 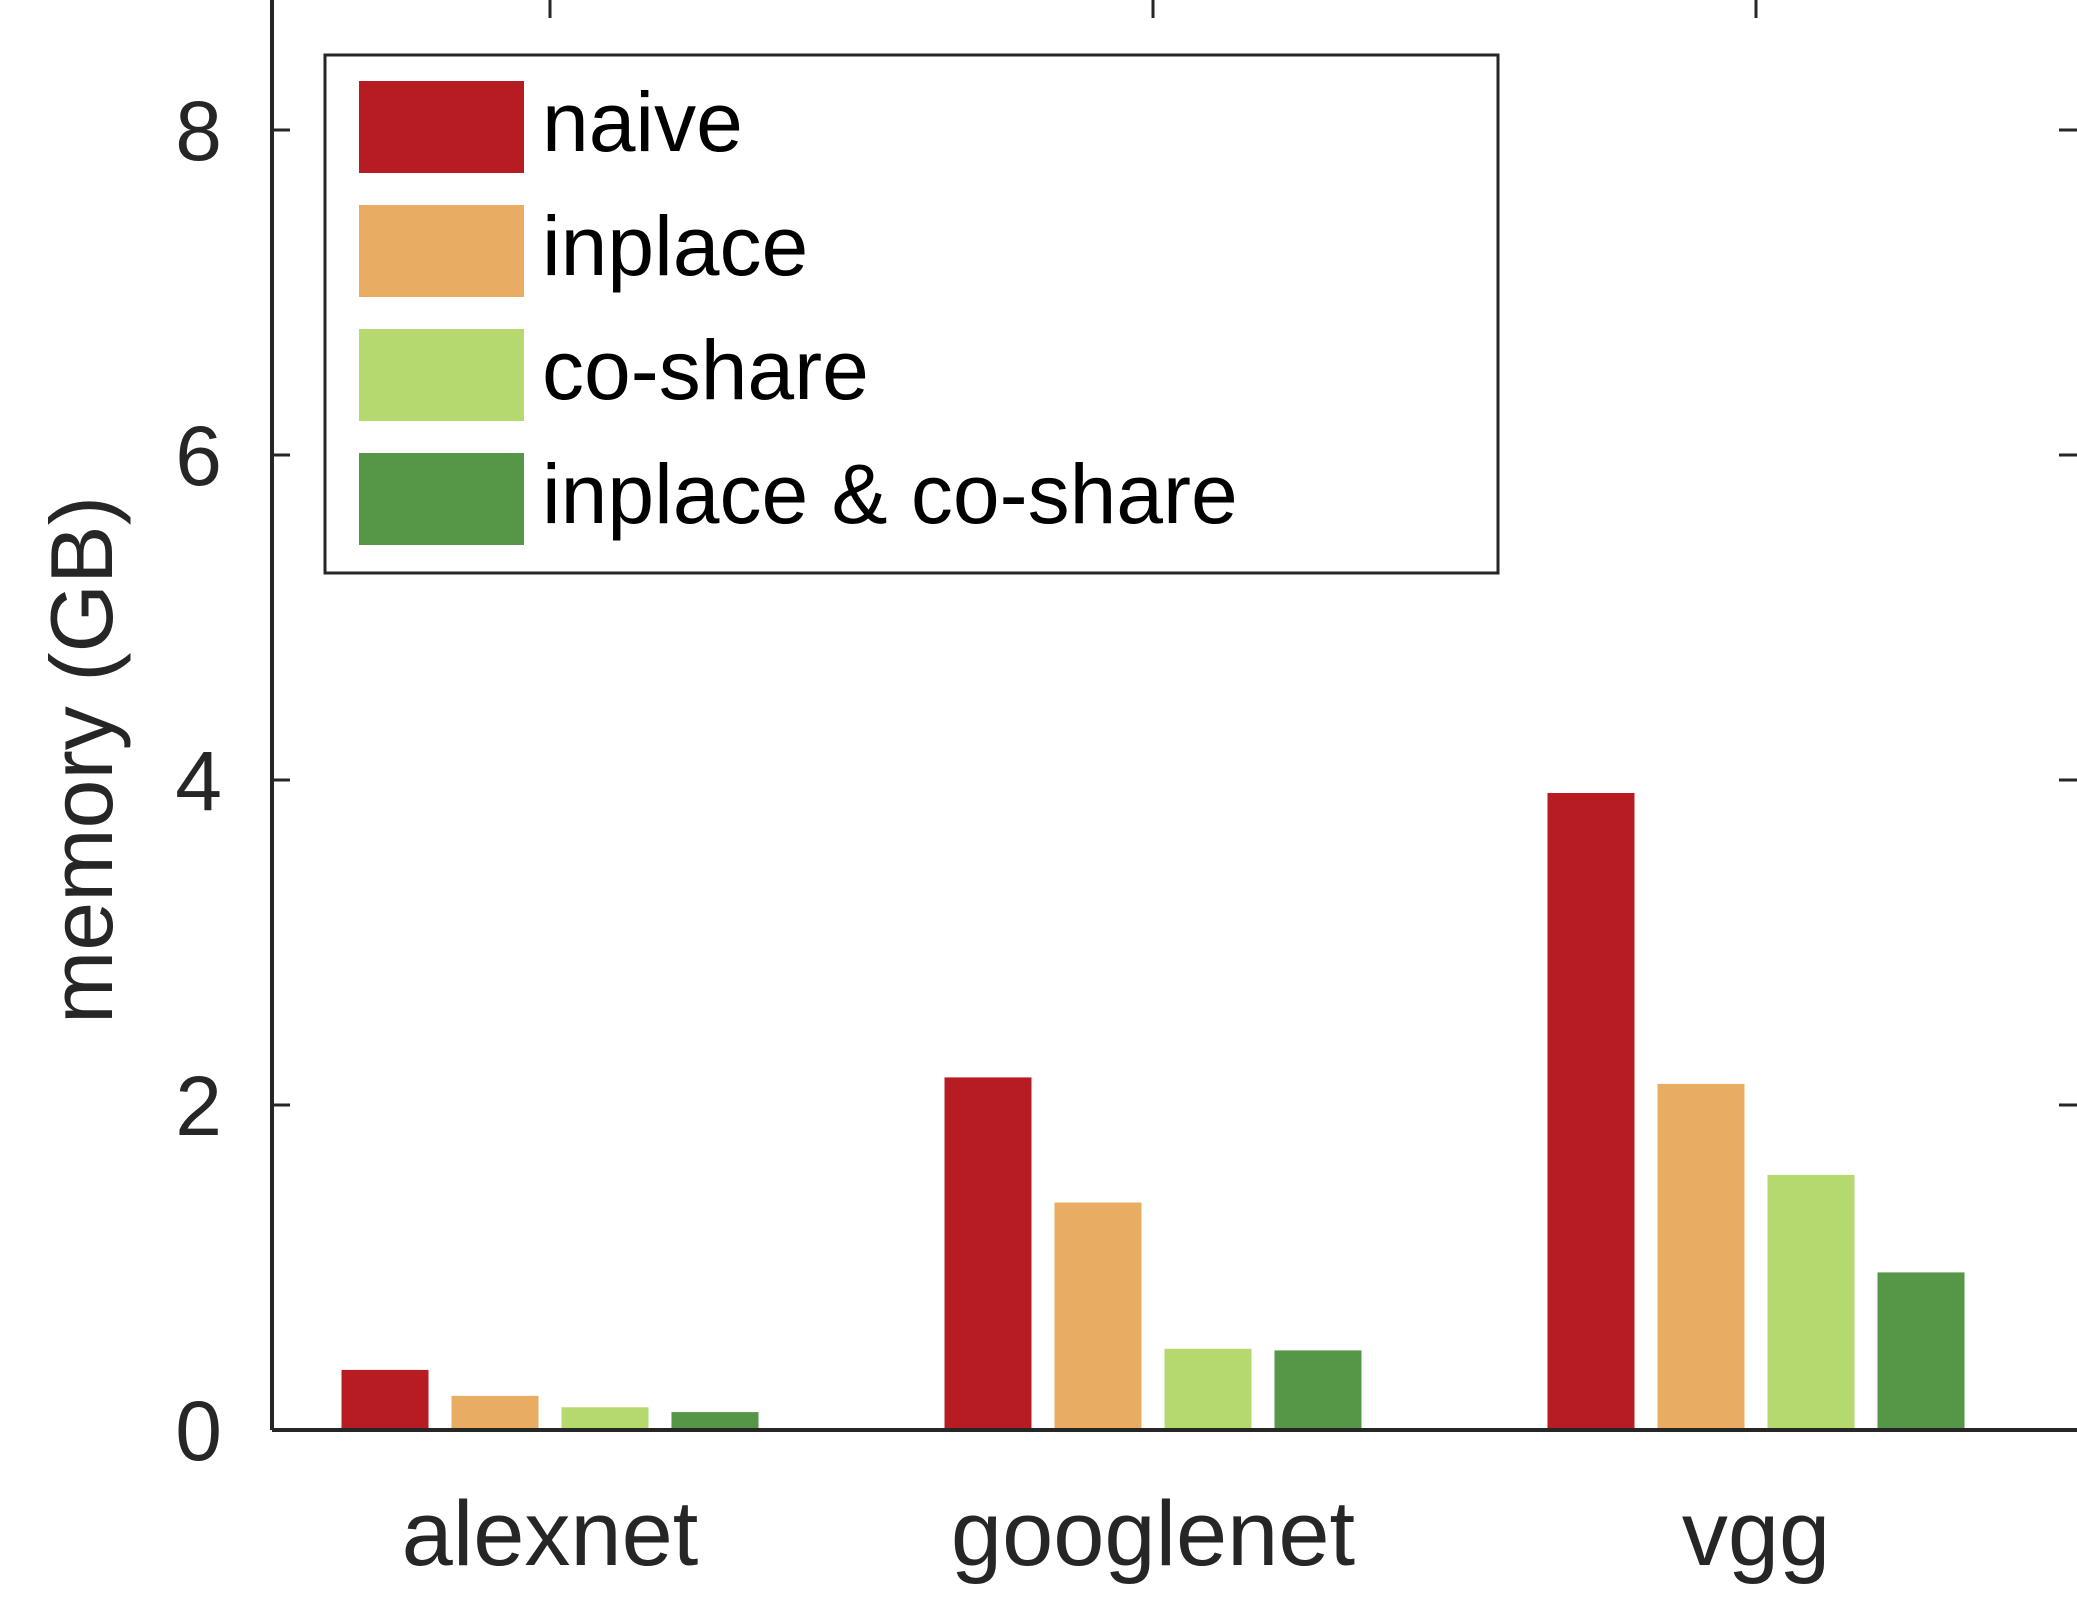 I want to click on bar-alexnet-co-share, so click(x=605, y=1419).